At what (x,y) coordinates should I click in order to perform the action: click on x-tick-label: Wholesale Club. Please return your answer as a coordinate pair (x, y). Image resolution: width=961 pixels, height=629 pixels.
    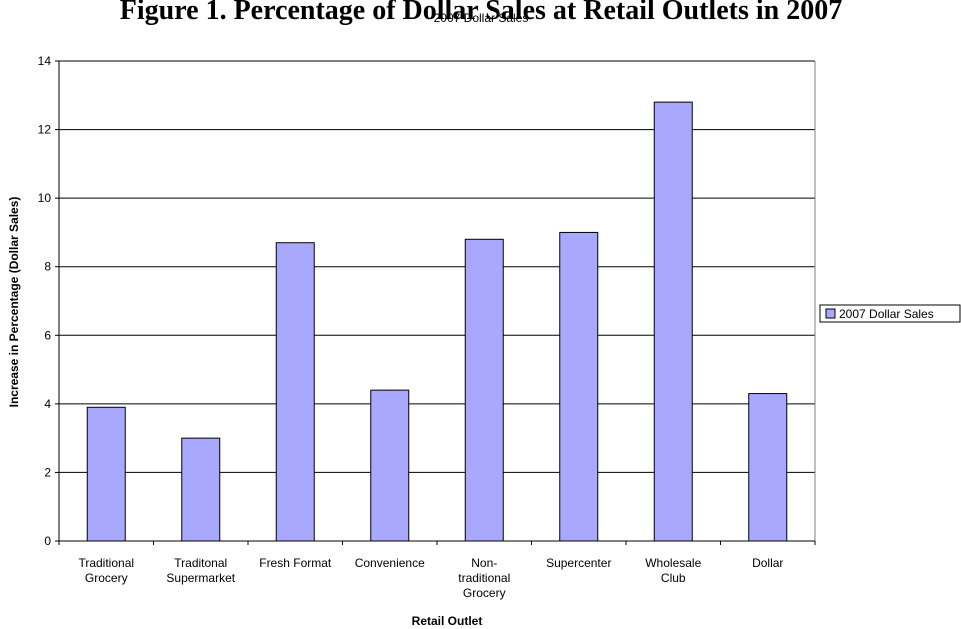
    Looking at the image, I should click on (673, 570).